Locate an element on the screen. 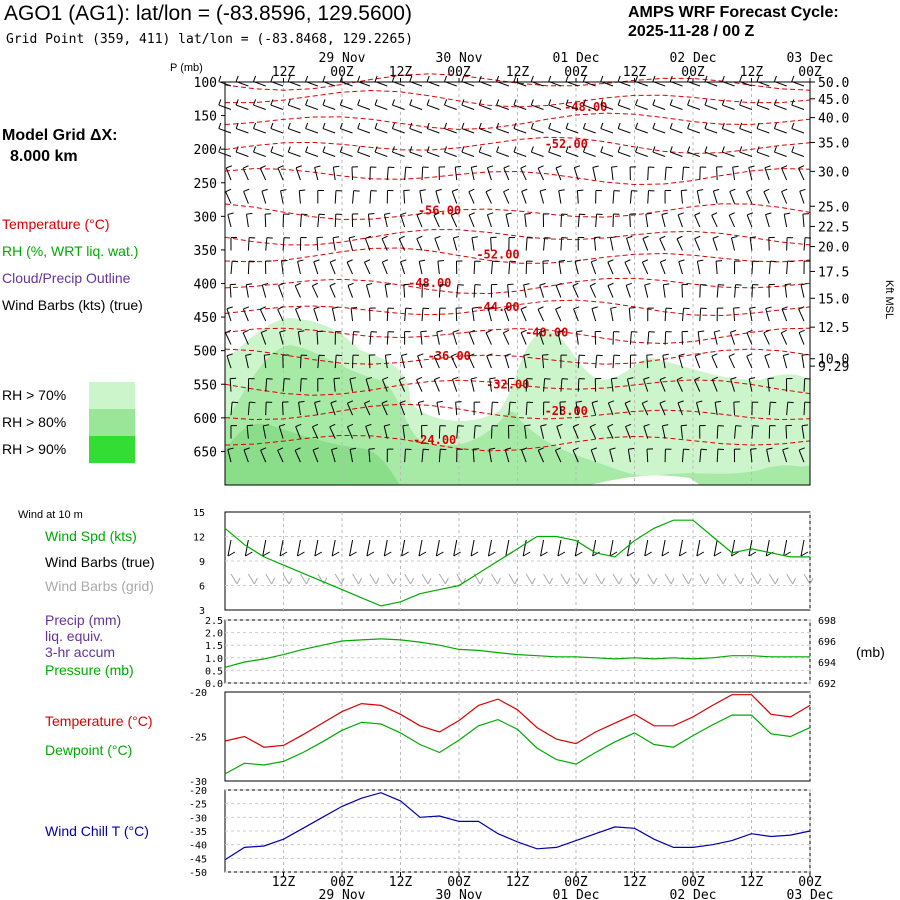  isotherm-line is located at coordinates (517, 443).